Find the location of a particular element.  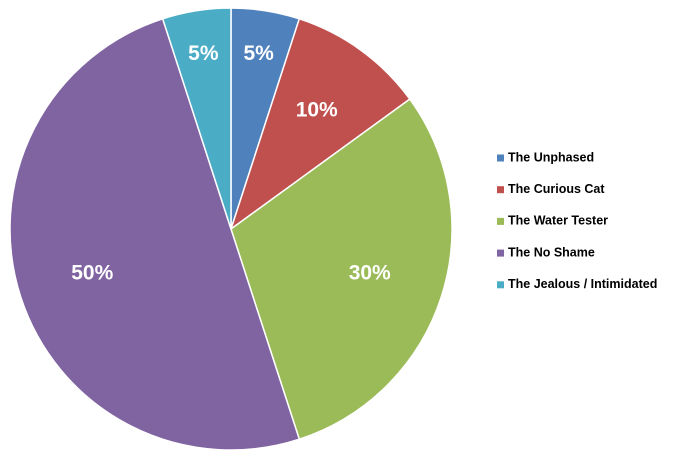

legend-label: The Curious Cat is located at coordinates (556, 189).